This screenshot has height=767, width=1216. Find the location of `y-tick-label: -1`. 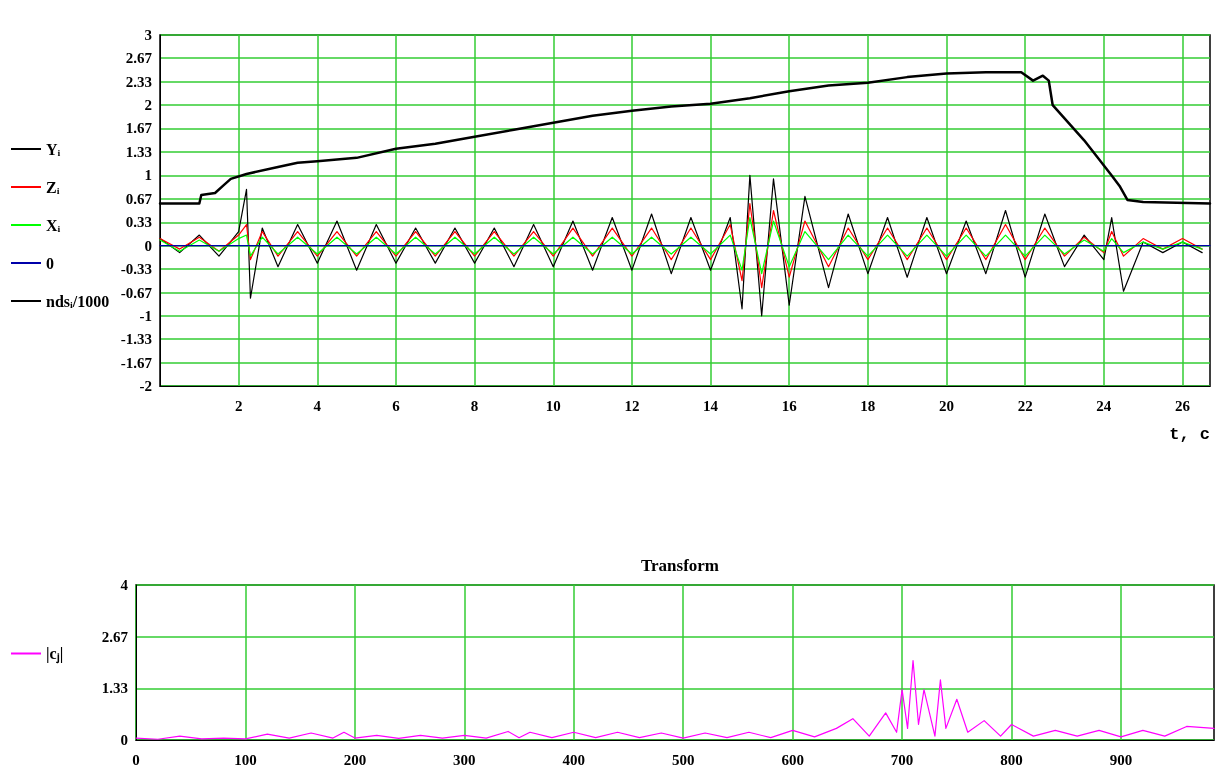

y-tick-label: -1 is located at coordinates (145, 315).